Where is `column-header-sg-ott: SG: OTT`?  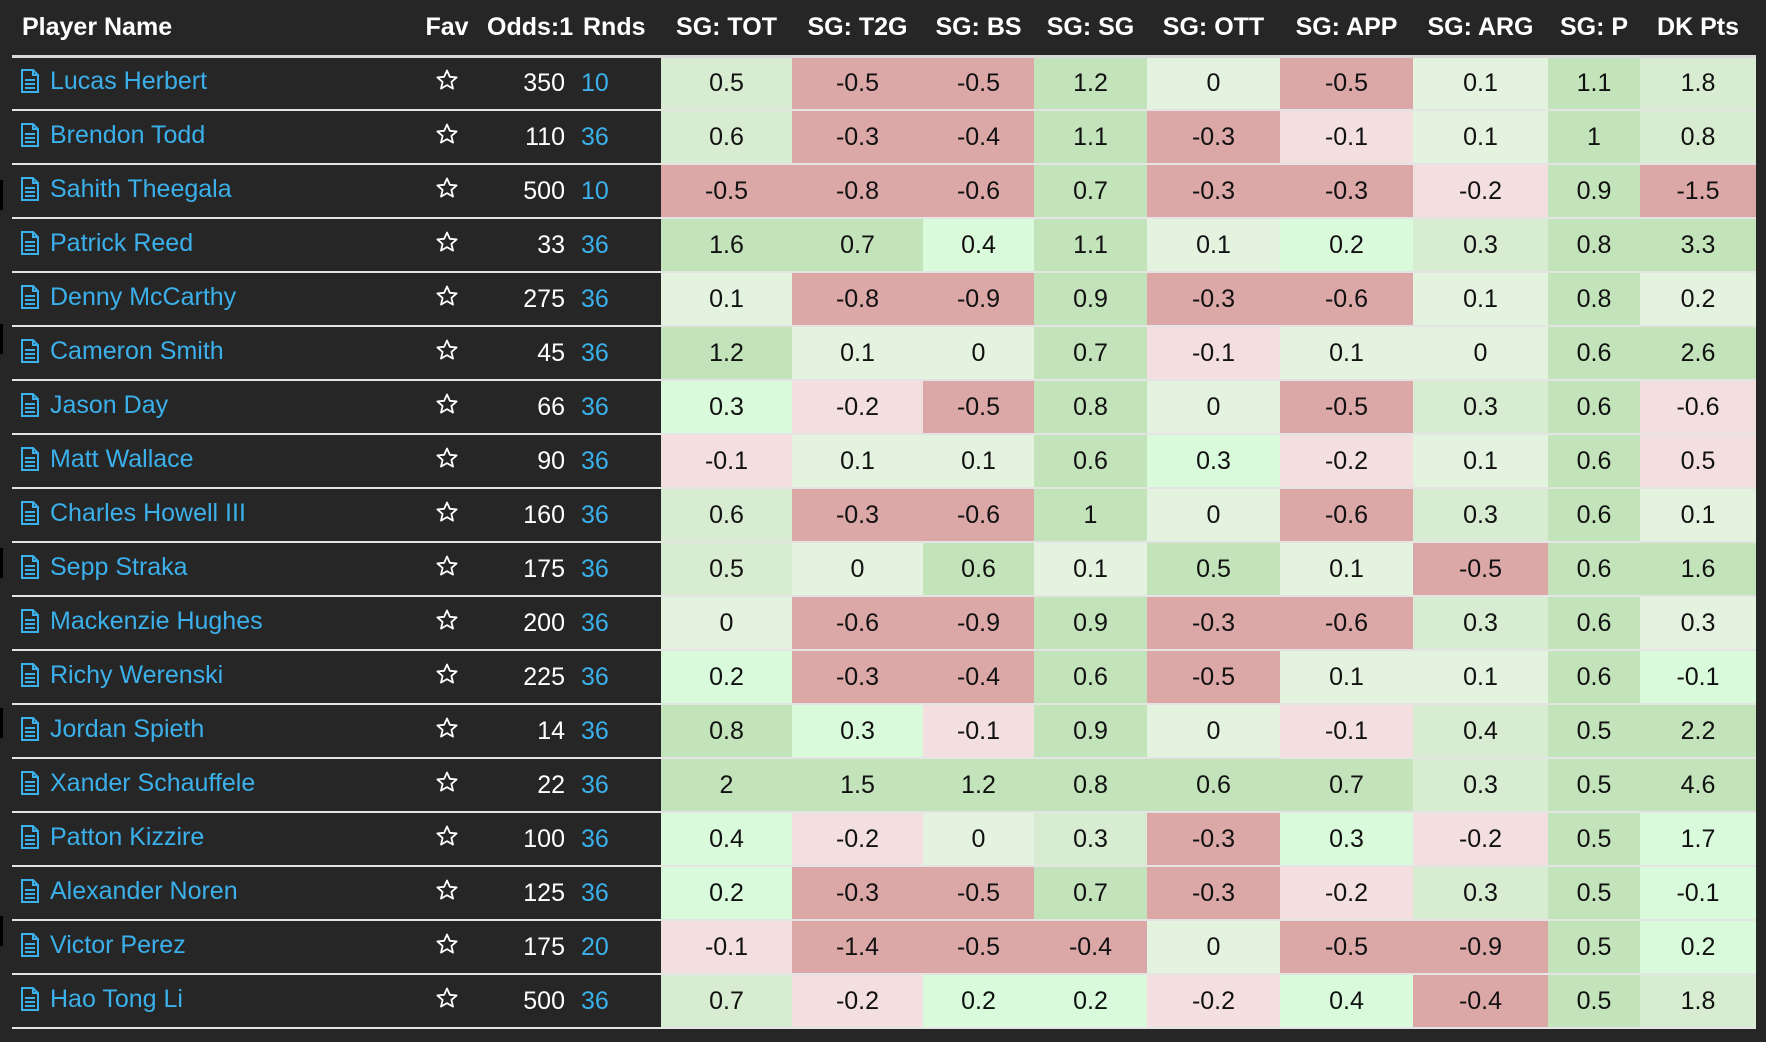
column-header-sg-ott: SG: OTT is located at coordinates (1213, 29).